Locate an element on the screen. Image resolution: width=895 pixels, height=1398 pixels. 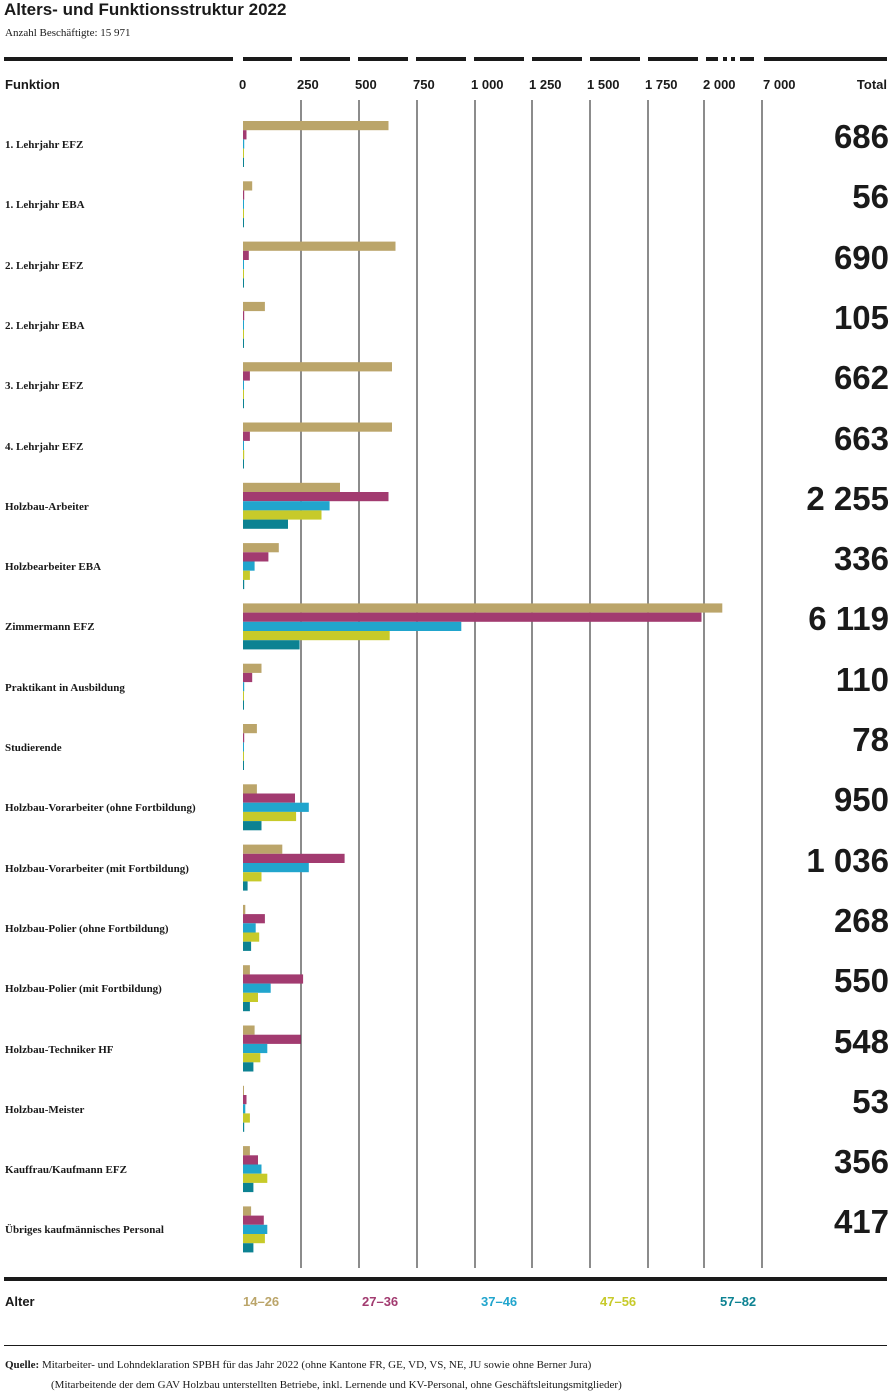
row-label: Holzbau-Polier (ohne Fortbildung) is located at coordinates (87, 928).